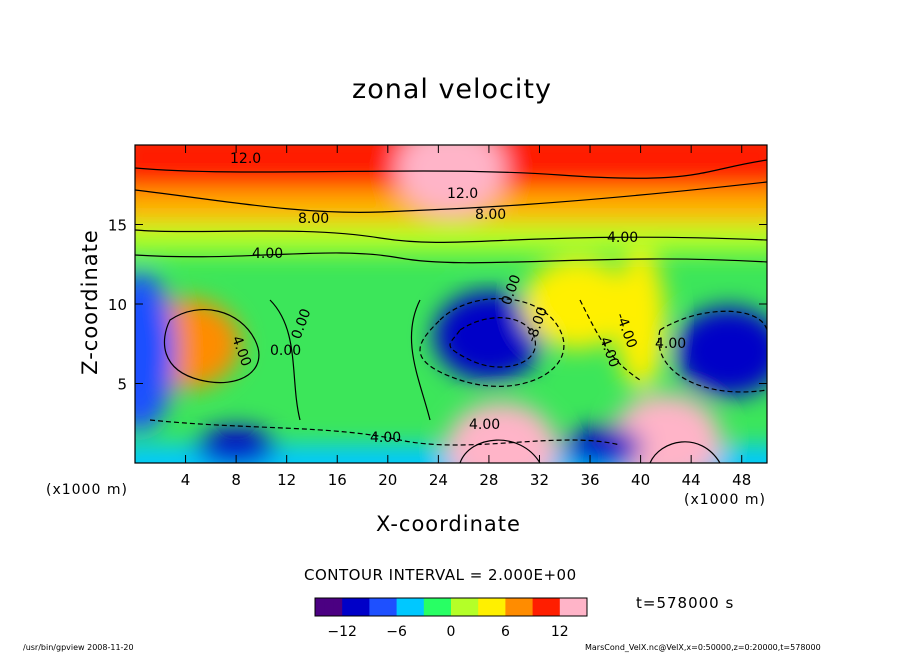  Describe the element at coordinates (285, 351) in the screenshot. I see `contour-label: 0.00` at that location.